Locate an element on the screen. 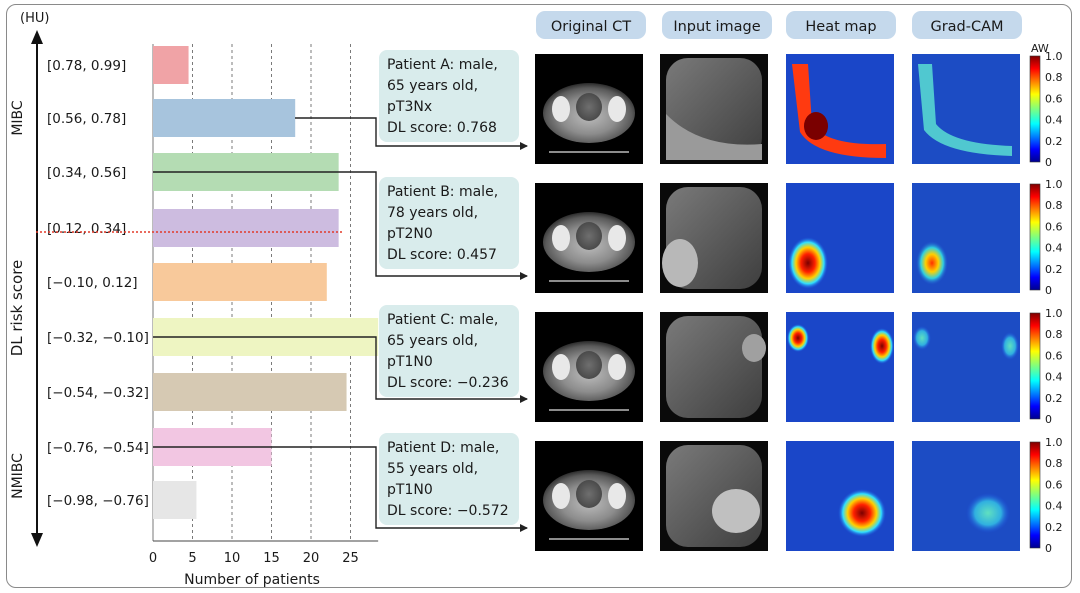 The image size is (1080, 593). column-title: Original CT is located at coordinates (591, 27).